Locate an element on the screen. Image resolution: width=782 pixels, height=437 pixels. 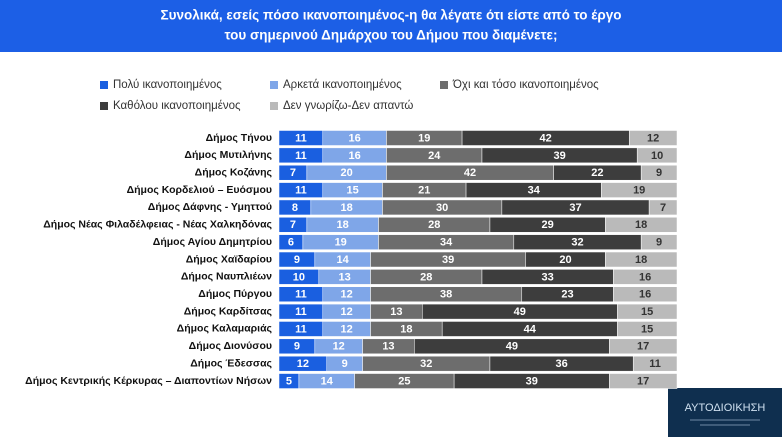
category-label: Δήμος Μυτιλήνης is located at coordinates (228, 155).